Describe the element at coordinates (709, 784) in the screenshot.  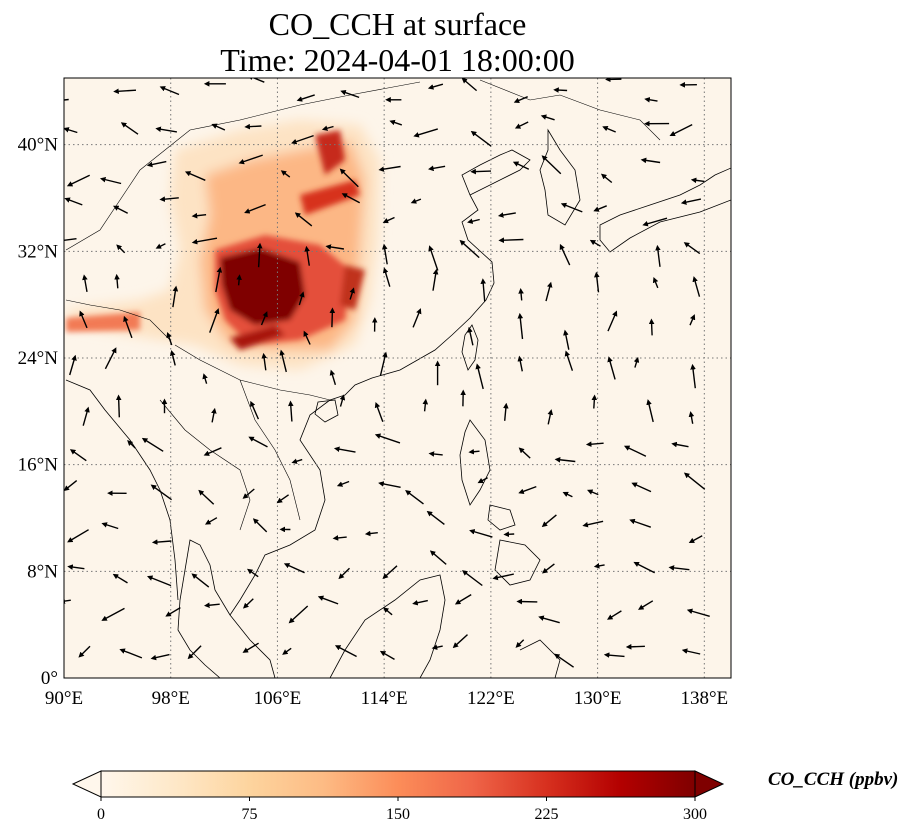
I see `colorbar-extend-max` at that location.